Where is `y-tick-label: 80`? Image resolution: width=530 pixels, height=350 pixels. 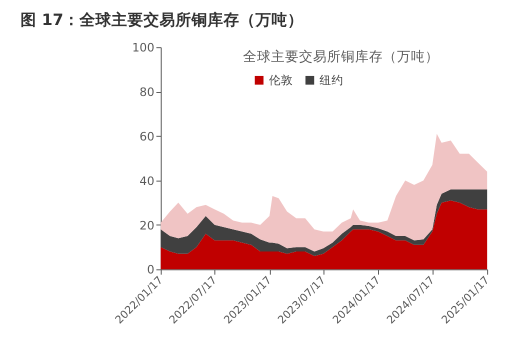 y-tick-label: 80 is located at coordinates (147, 91).